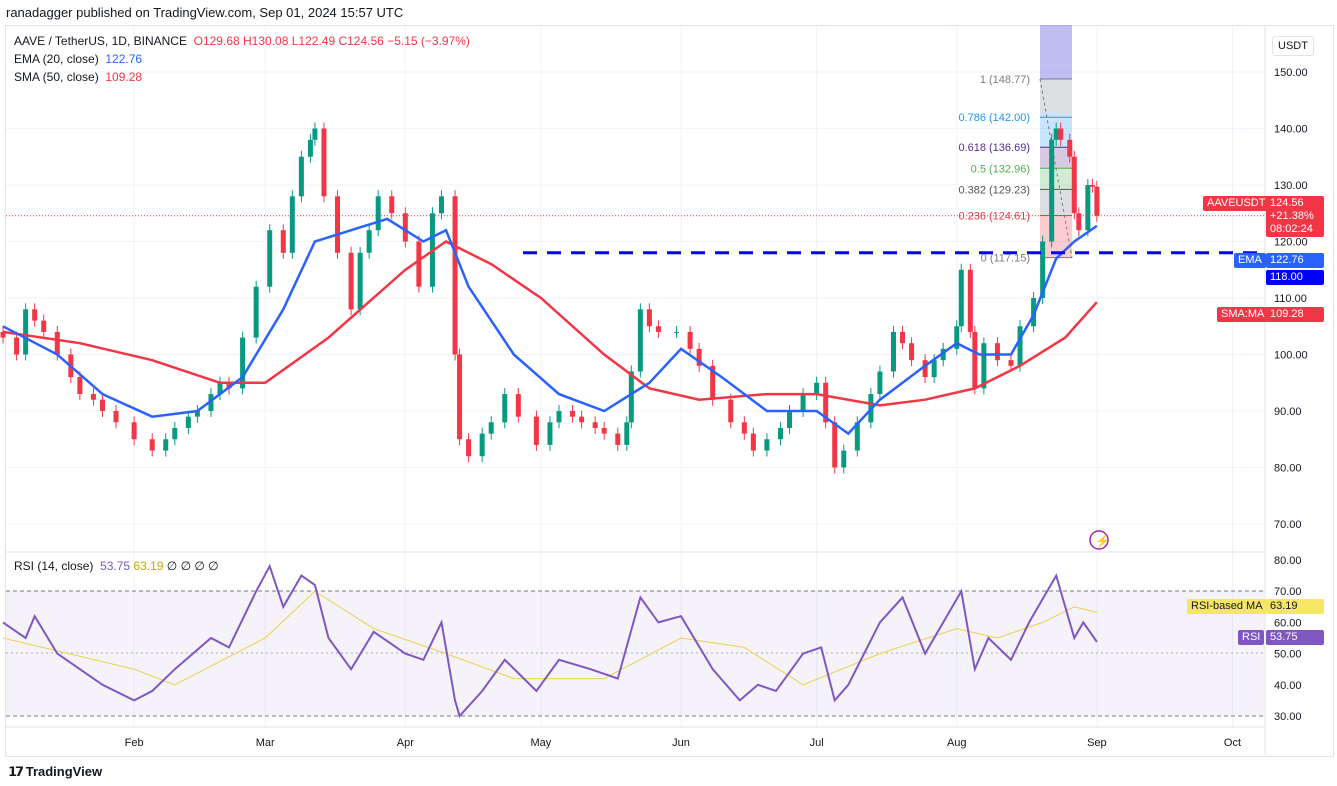  I want to click on rsi-ma-value: 63.19, so click(148, 566).